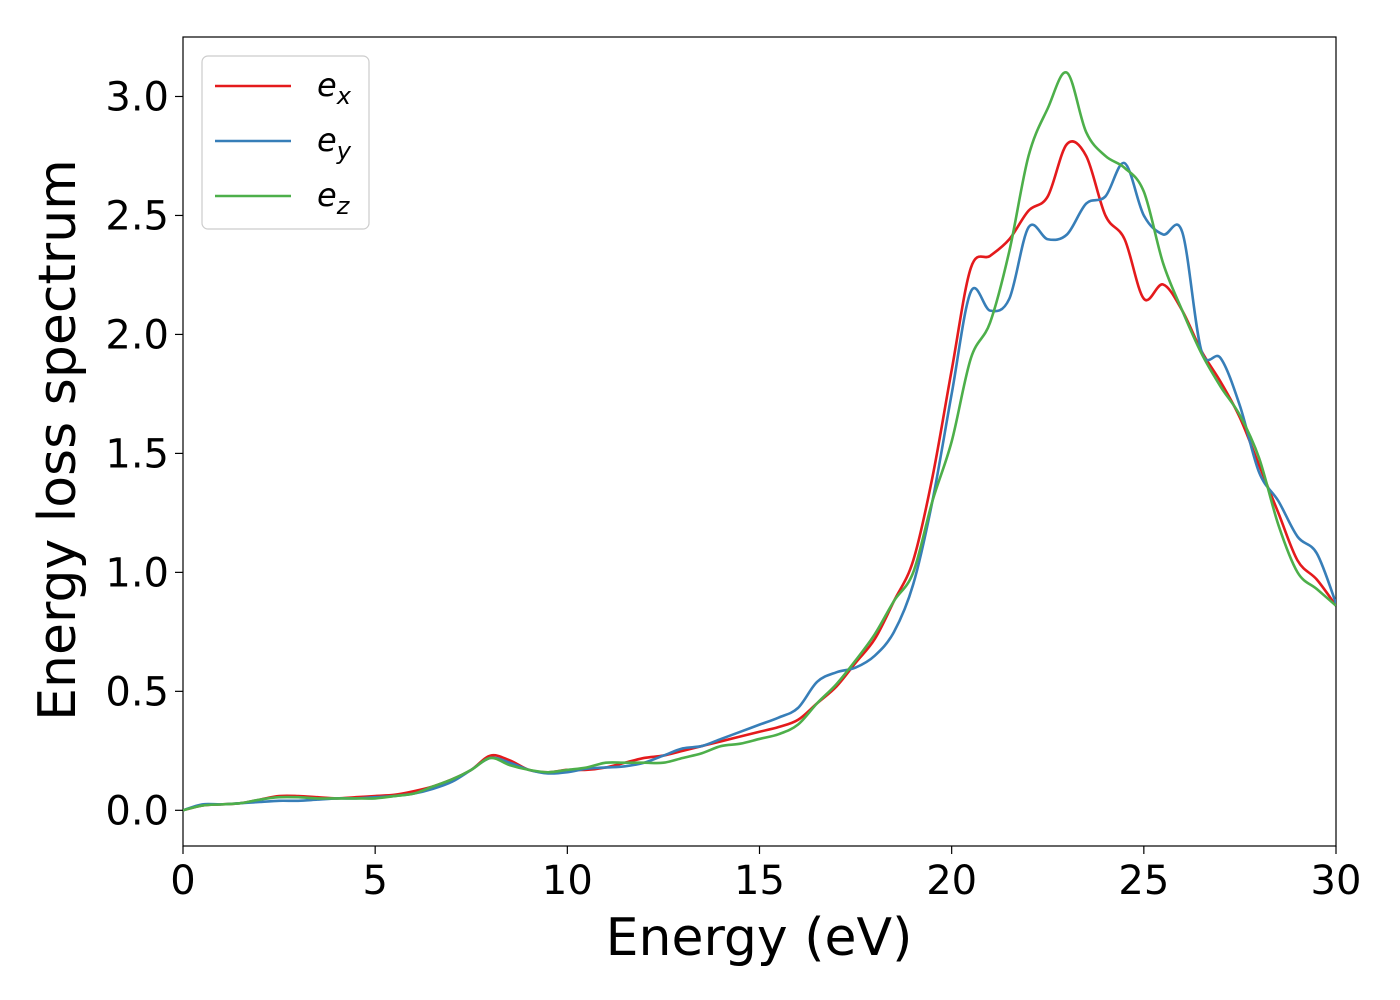 Image resolution: width=1400 pixels, height=1000 pixels. I want to click on x-tick-label: 0, so click(182, 881).